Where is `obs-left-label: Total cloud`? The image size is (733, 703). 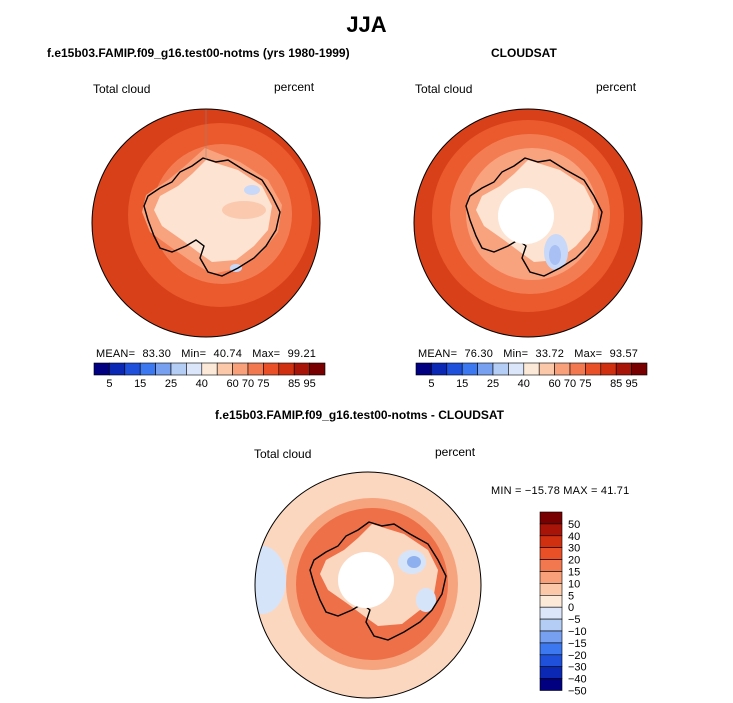
obs-left-label: Total cloud is located at coordinates (444, 89).